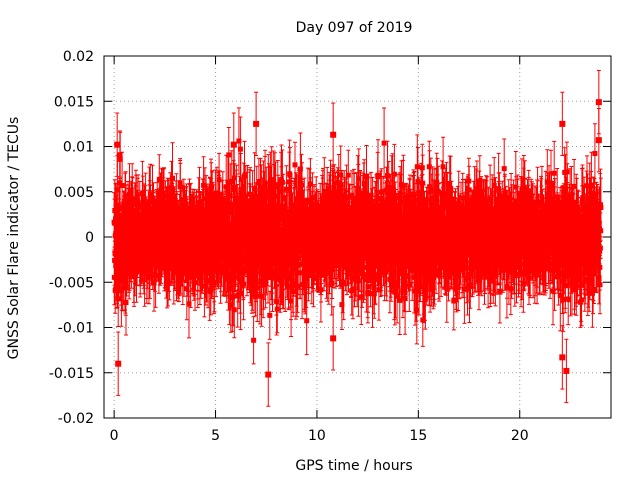 This screenshot has width=640, height=480. I want to click on y-axis-label: GNSS Solar Flare indicator / TECUs, so click(14, 238).